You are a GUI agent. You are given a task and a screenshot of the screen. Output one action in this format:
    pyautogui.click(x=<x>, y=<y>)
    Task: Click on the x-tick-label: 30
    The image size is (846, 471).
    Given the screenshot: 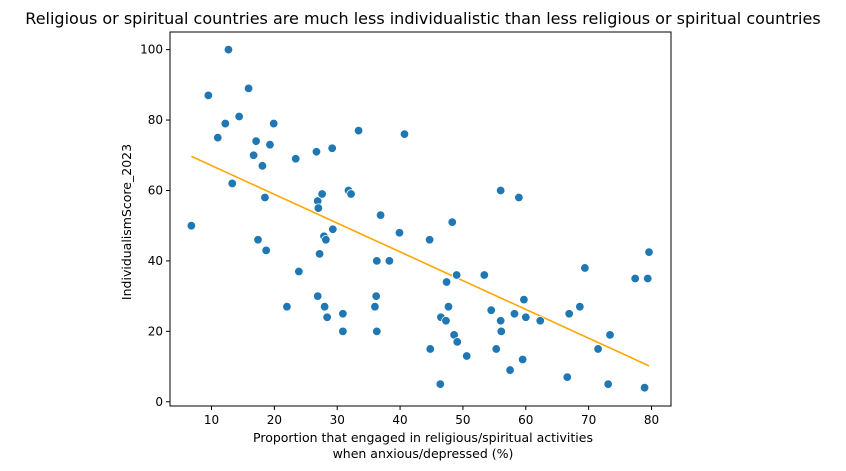 What is the action you would take?
    pyautogui.click(x=337, y=420)
    